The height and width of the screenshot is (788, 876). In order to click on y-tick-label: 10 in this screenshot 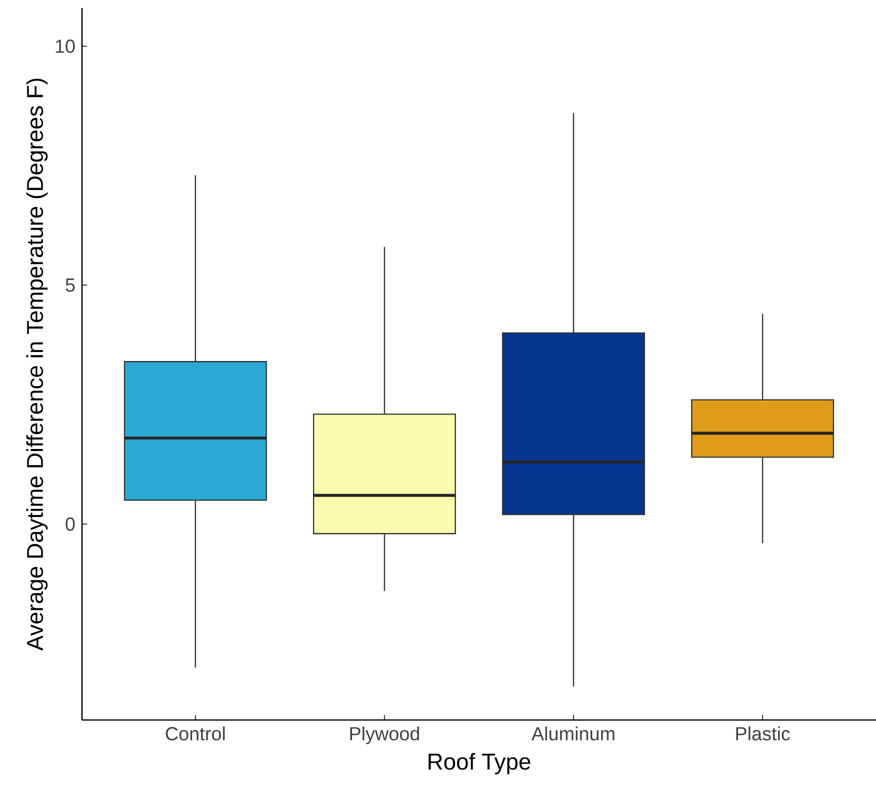, I will do `click(65, 46)`.